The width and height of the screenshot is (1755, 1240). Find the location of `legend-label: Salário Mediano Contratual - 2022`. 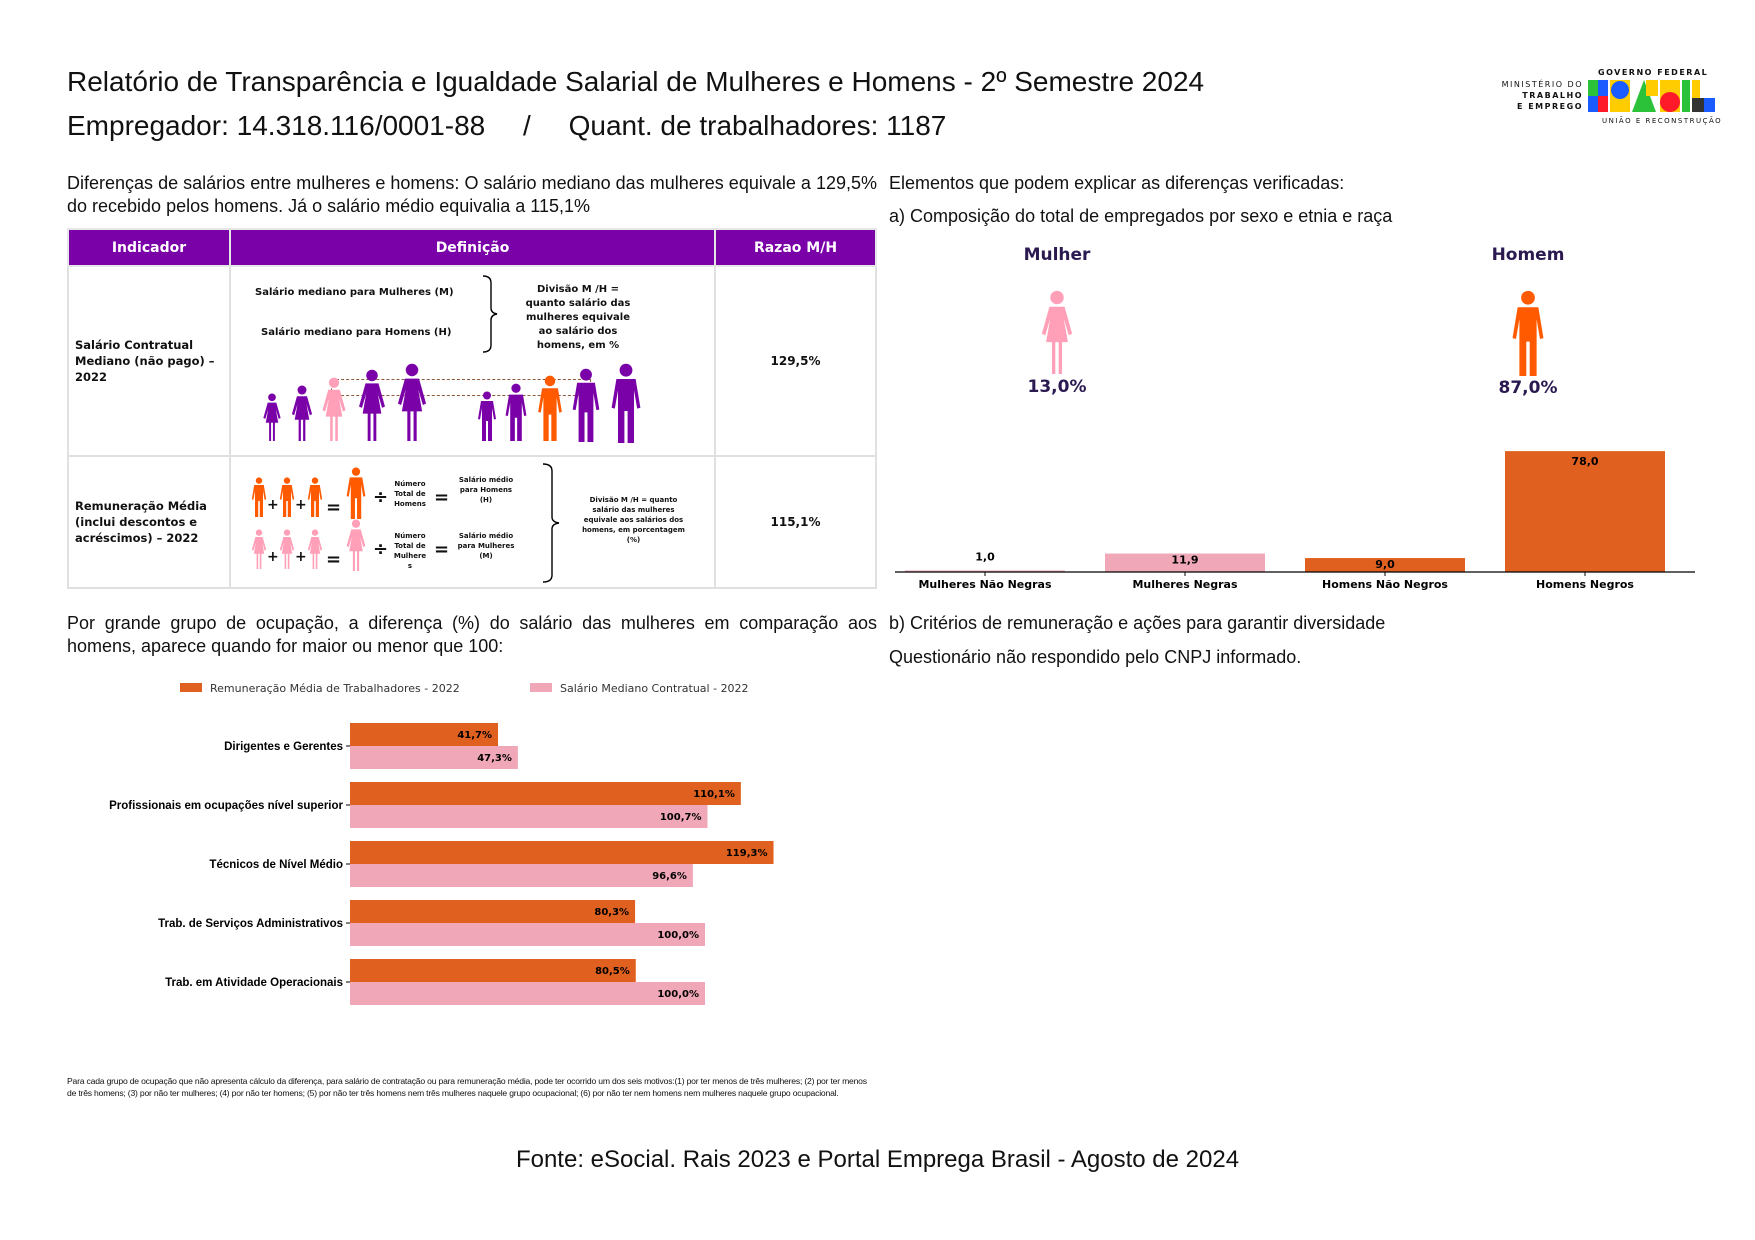

legend-label: Salário Mediano Contratual - 2022 is located at coordinates (654, 688).